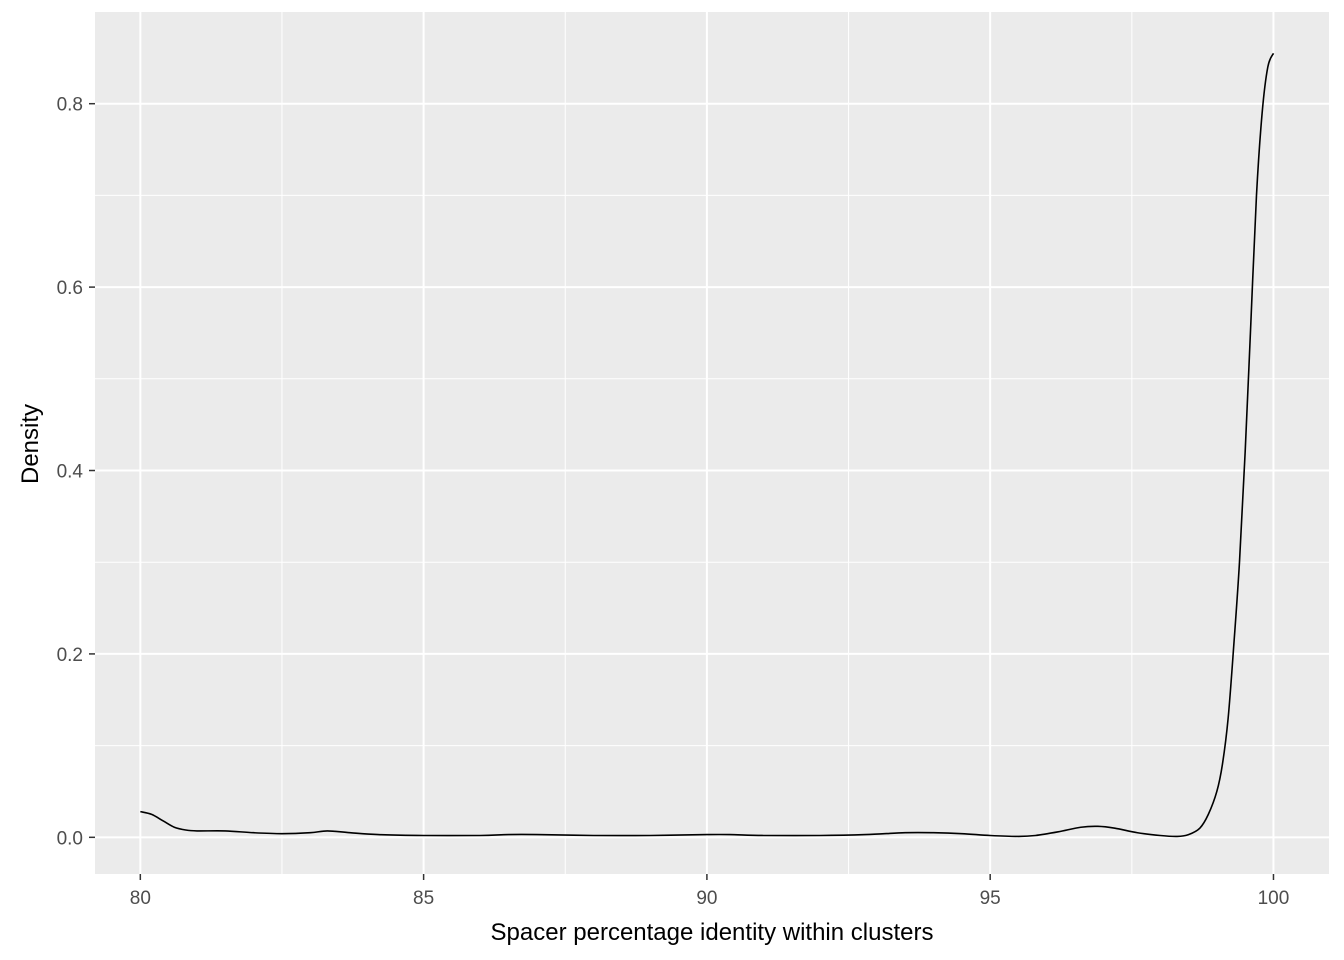 This screenshot has height=960, width=1344. What do you see at coordinates (70, 838) in the screenshot?
I see `y-tick-label: 0.0` at bounding box center [70, 838].